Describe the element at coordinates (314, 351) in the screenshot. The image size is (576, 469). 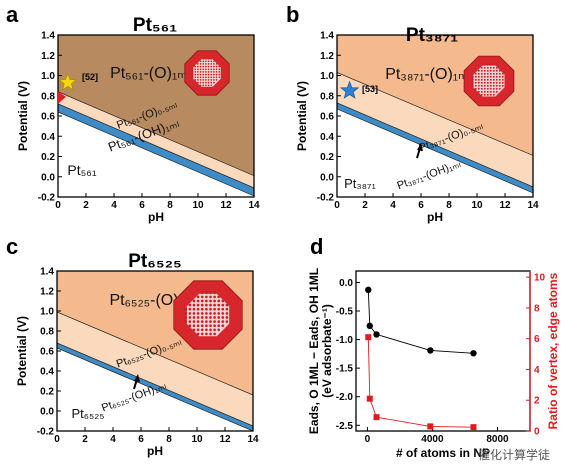
I see `y-axis-label-left: Eads, O 1ML − Eads, OH 1ML` at that location.